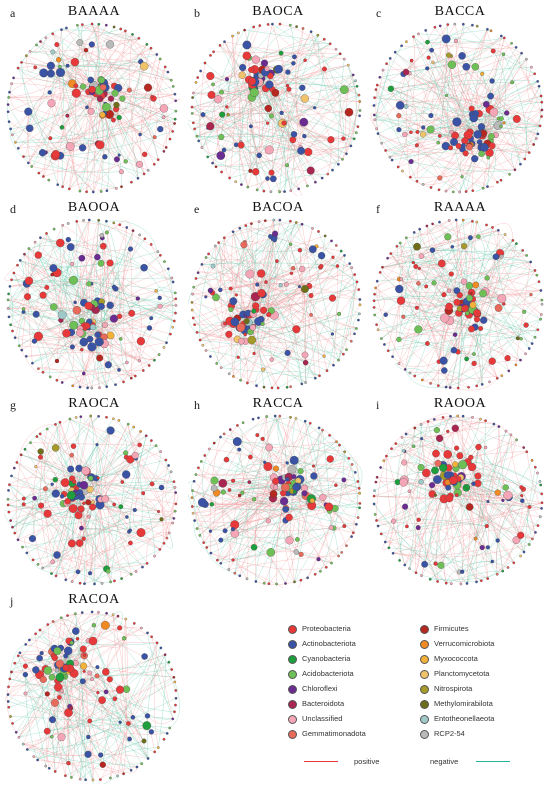 Image resolution: width=550 pixels, height=787 pixels. What do you see at coordinates (464, 718) in the screenshot?
I see `legend-label: Entotheonellaeota` at bounding box center [464, 718].